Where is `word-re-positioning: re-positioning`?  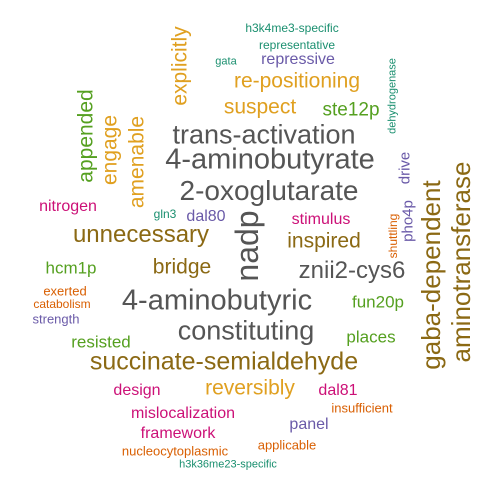
word-re-positioning: re-positioning is located at coordinates (297, 81).